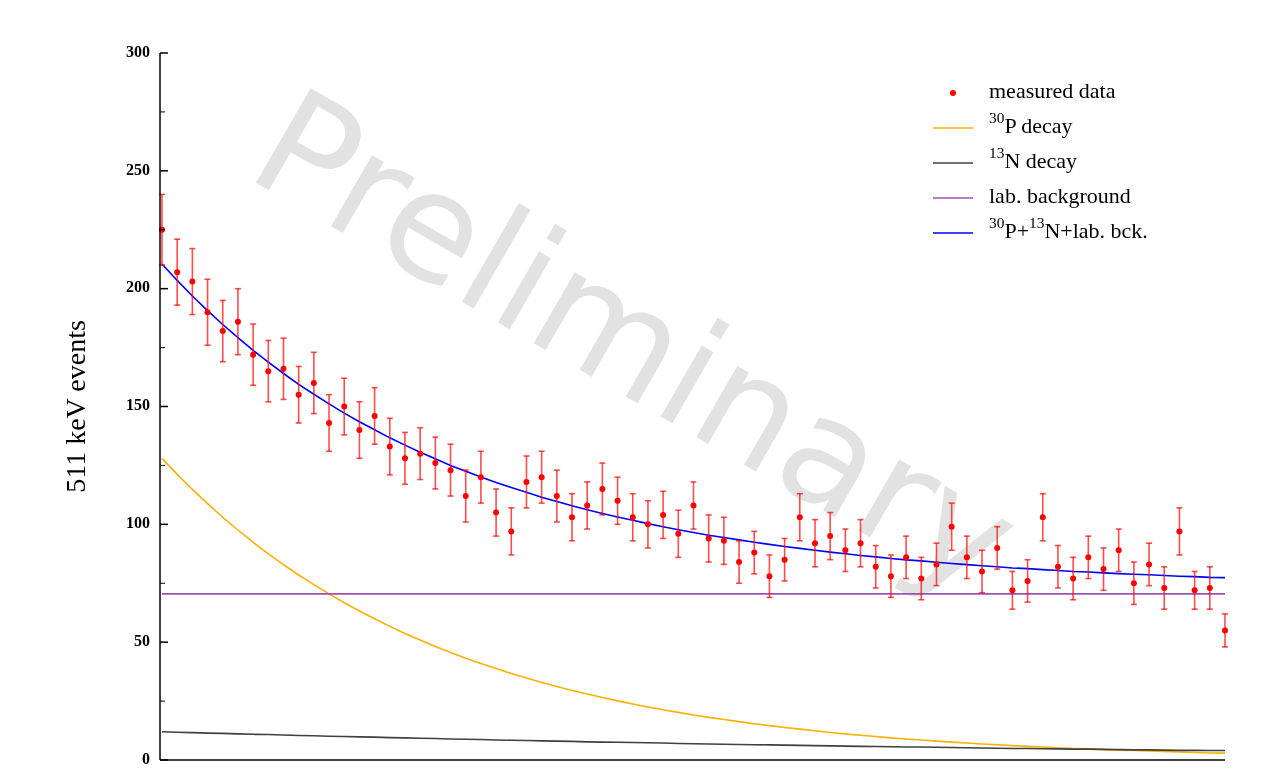 This screenshot has height=780, width=1261. I want to click on y-tick-label: 250, so click(138, 169).